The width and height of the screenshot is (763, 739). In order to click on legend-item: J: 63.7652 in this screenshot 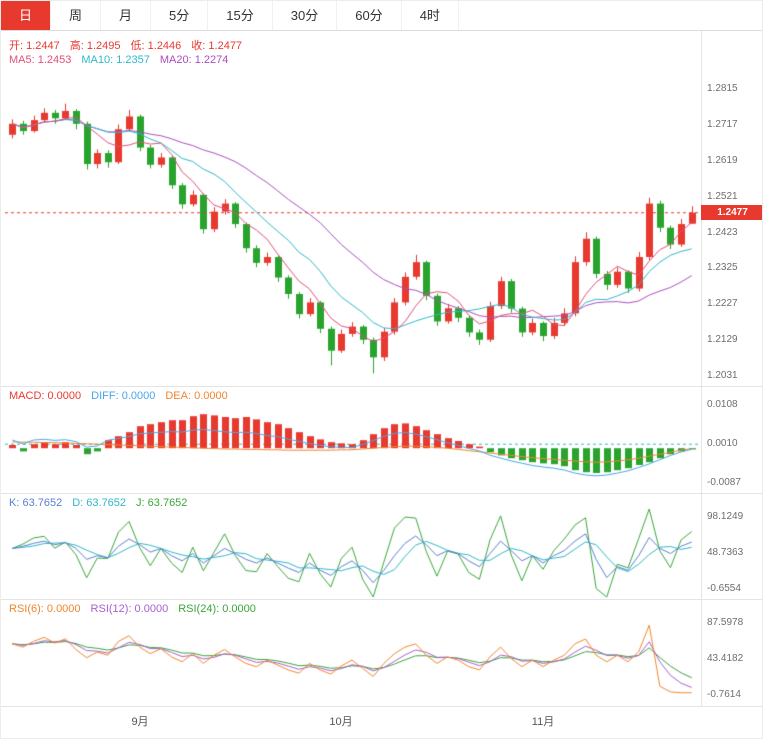, I will do `click(162, 503)`.